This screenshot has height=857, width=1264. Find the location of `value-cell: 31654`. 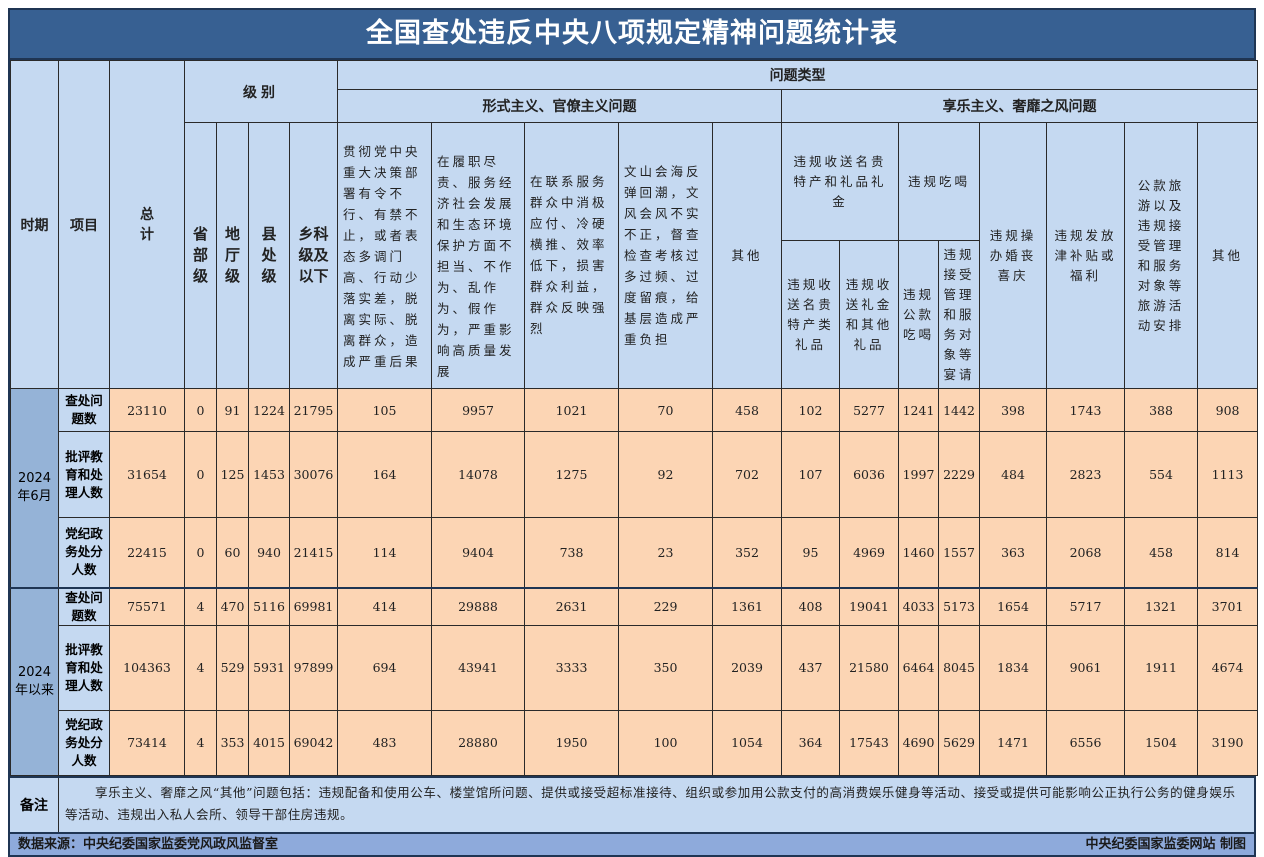

value-cell: 31654 is located at coordinates (147, 474).